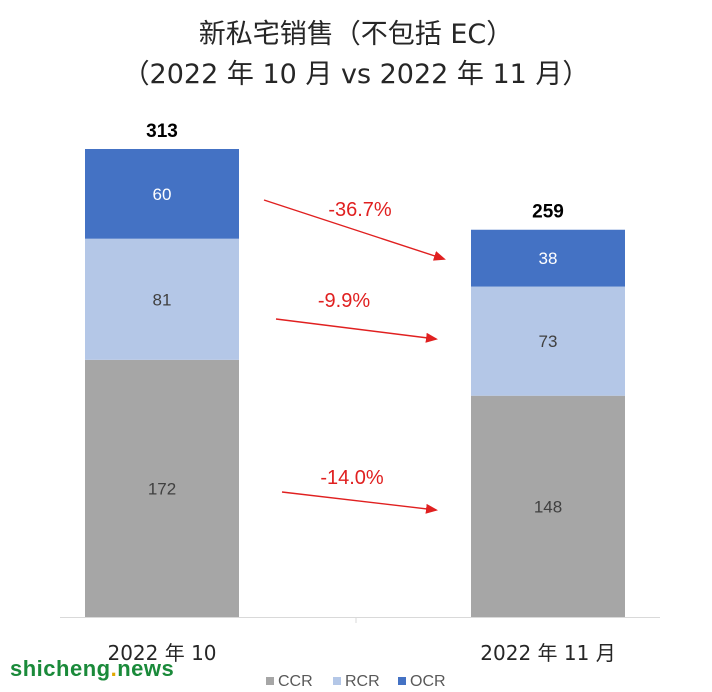 Image resolution: width=712 pixels, height=692 pixels. What do you see at coordinates (354, 230) in the screenshot?
I see `change-arrow-ocr` at bounding box center [354, 230].